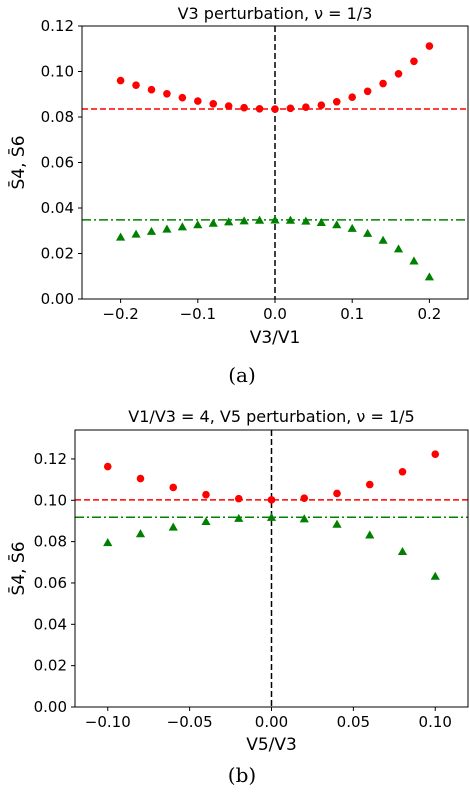  I want to click on x-axis-label: V5/V3, so click(271, 745).